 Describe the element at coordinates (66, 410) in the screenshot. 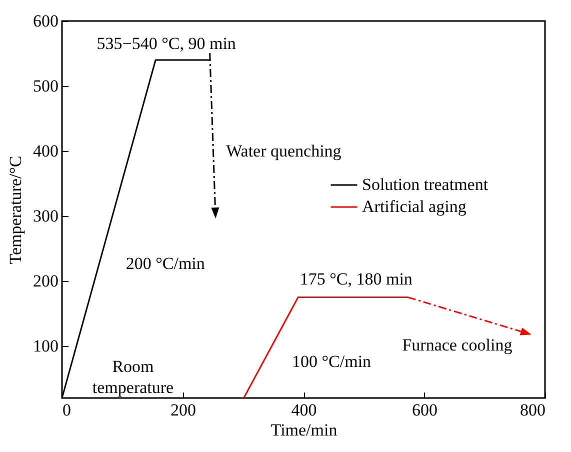

I see `x-tick-label: 0` at that location.